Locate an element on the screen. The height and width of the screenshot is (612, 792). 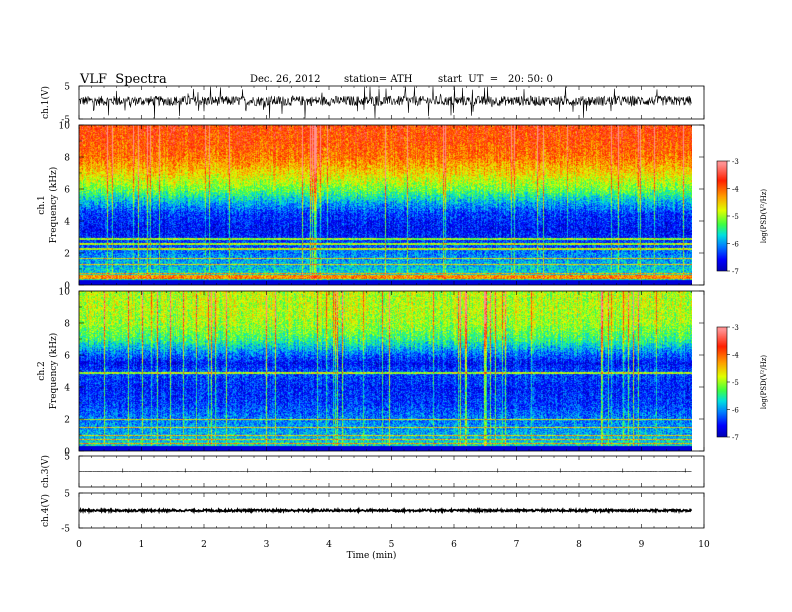
ch1-spectrogram-channel-label: ch.1 is located at coordinates (42, 204).